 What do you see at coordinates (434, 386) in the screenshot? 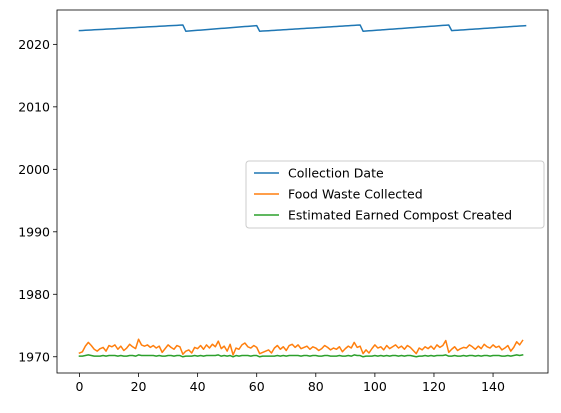
I see `x-tick-label: 120` at bounding box center [434, 386].